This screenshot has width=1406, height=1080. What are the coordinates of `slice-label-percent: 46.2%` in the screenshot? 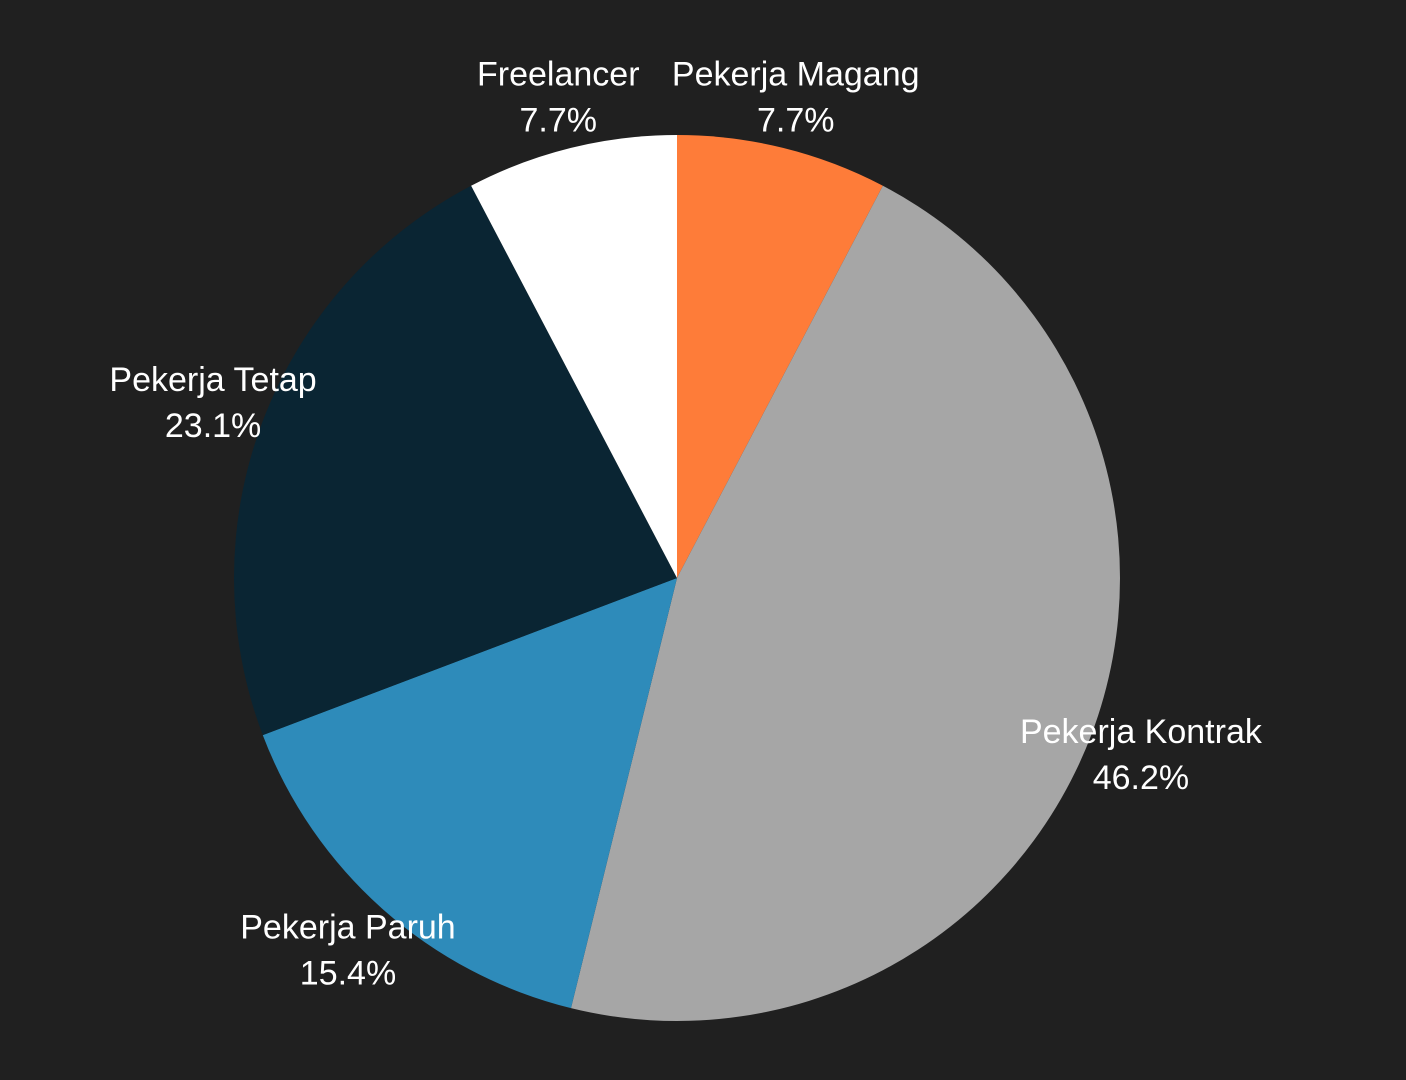 It's located at (1141, 778).